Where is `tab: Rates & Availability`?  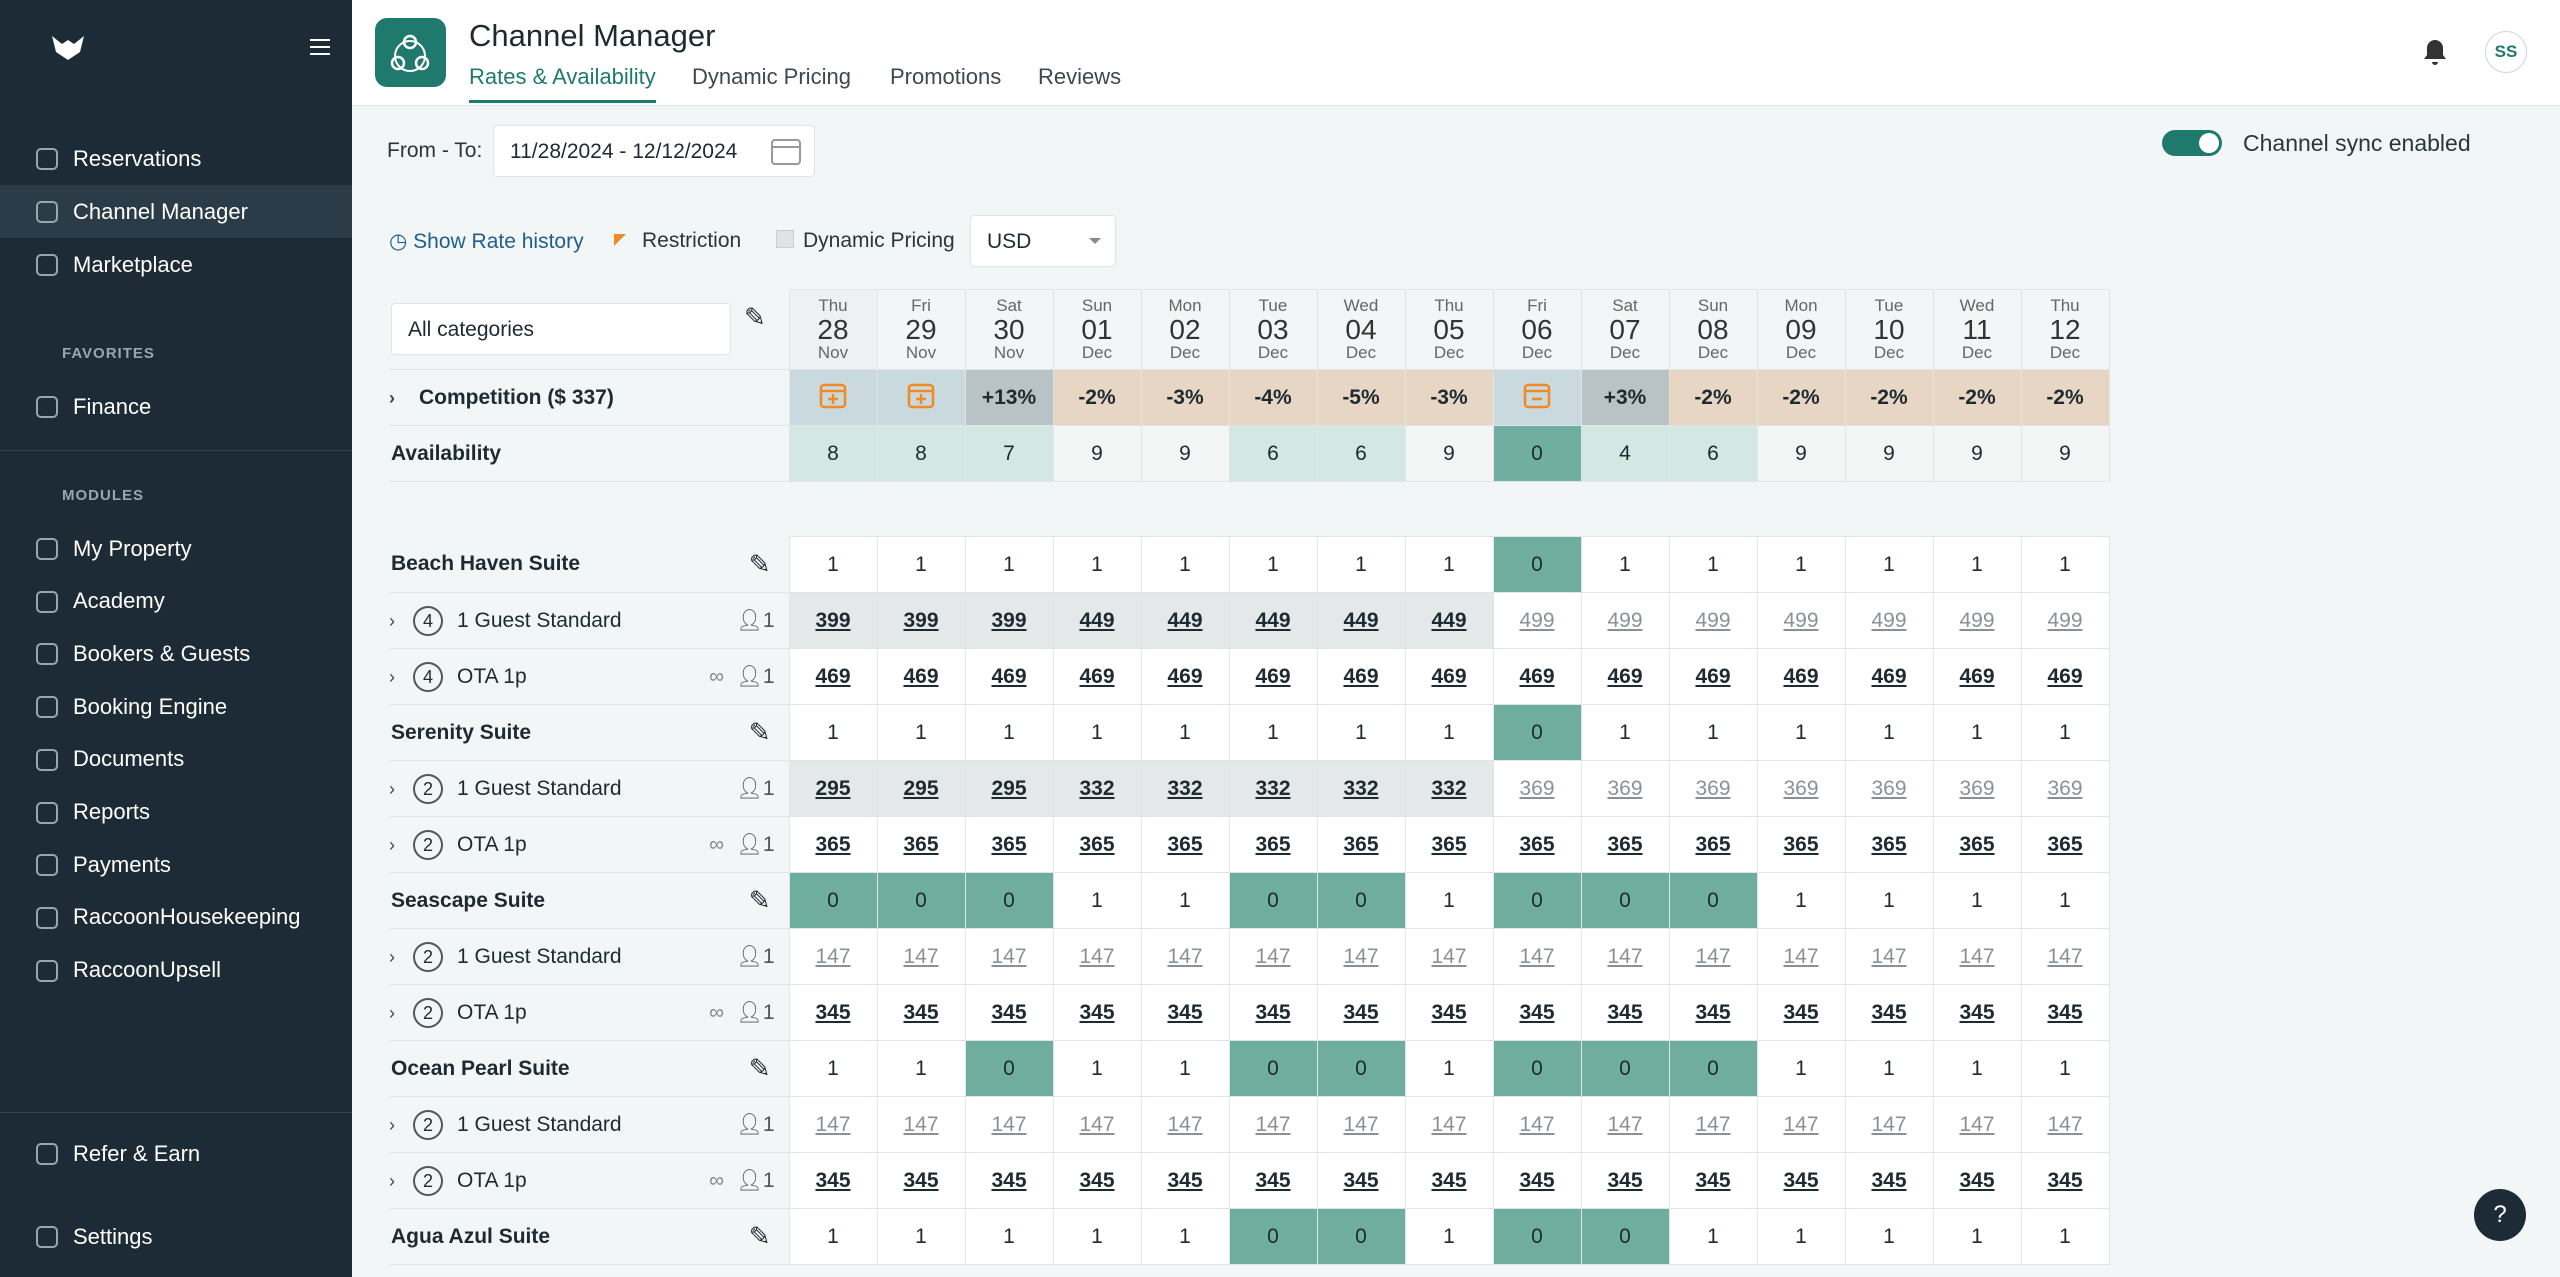
tab: Rates & Availability is located at coordinates (562, 83).